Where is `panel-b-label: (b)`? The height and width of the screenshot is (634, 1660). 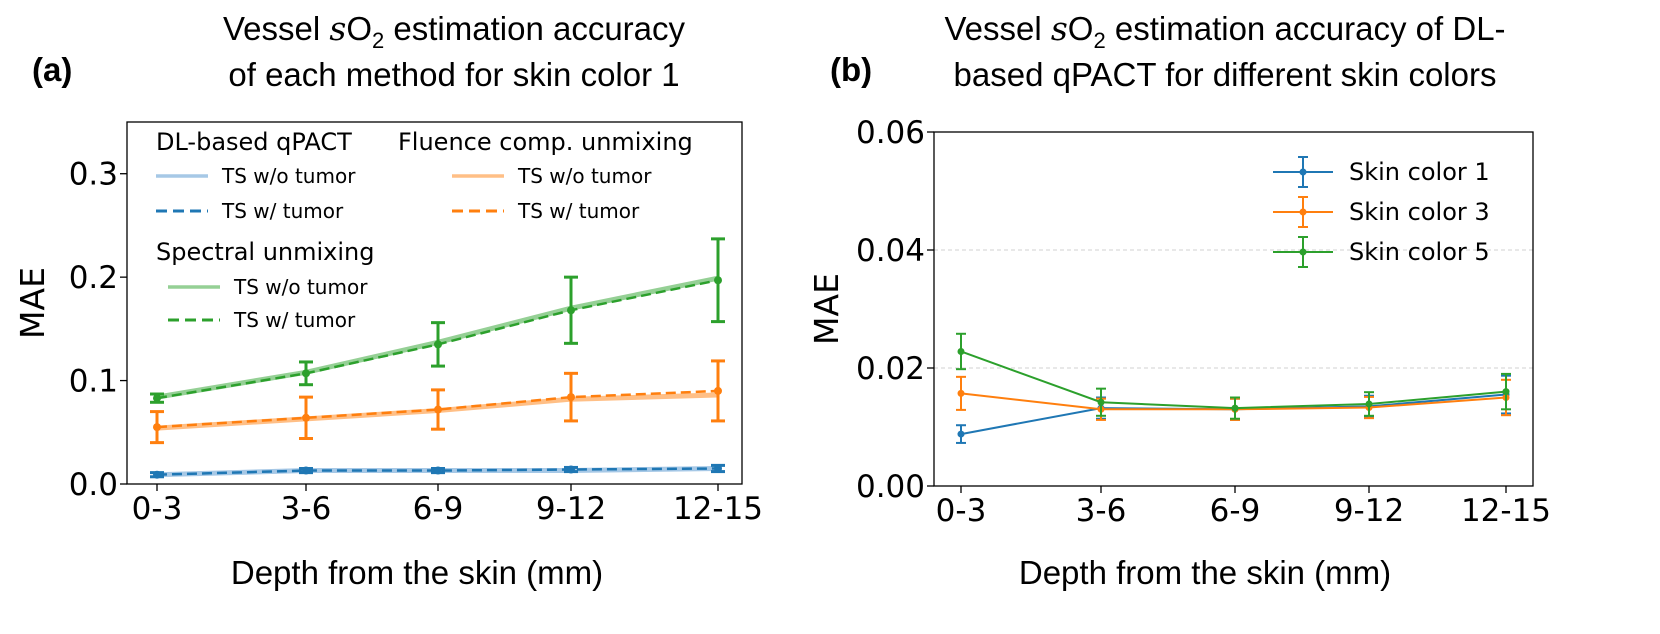
panel-b-label: (b) is located at coordinates (851, 69).